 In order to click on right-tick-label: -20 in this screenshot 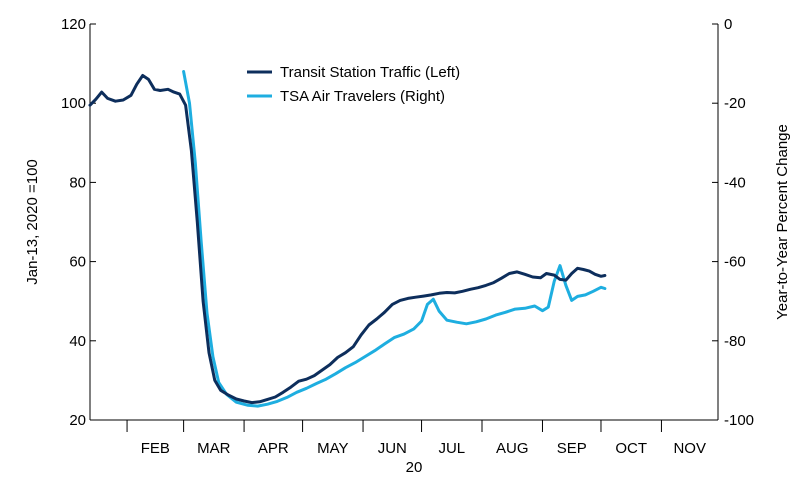, I will do `click(735, 103)`.